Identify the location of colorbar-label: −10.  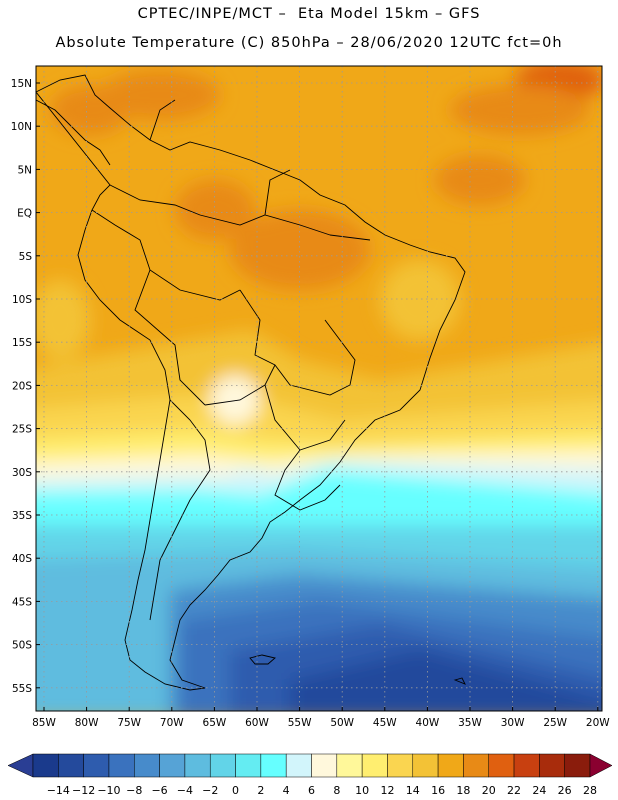
(108, 790).